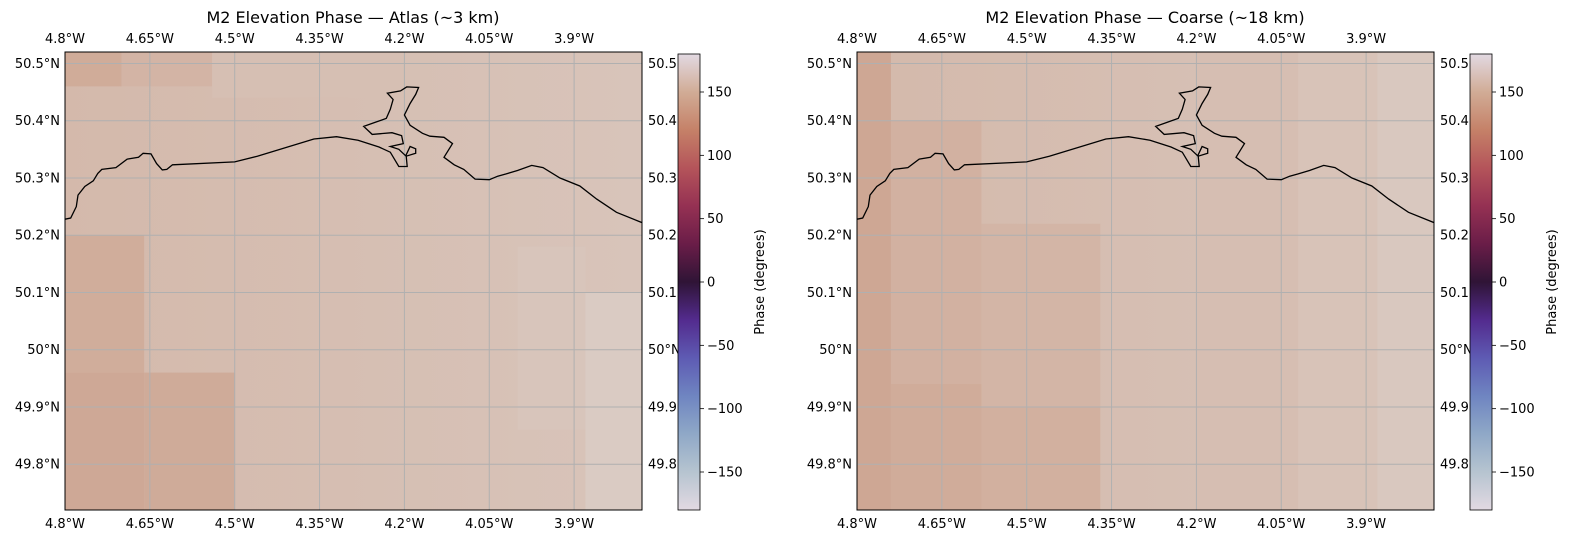  What do you see at coordinates (1144, 17) in the screenshot?
I see `panel-title: M2 Elevation Phase — Coarse (~18 km)` at bounding box center [1144, 17].